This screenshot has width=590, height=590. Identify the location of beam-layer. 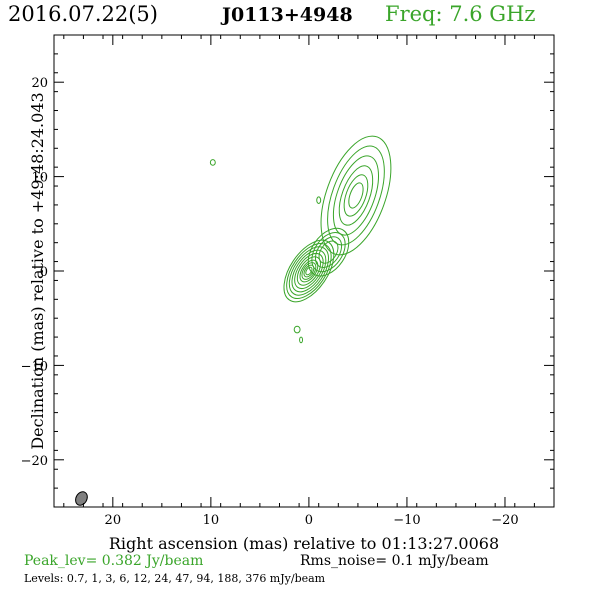
(81, 499).